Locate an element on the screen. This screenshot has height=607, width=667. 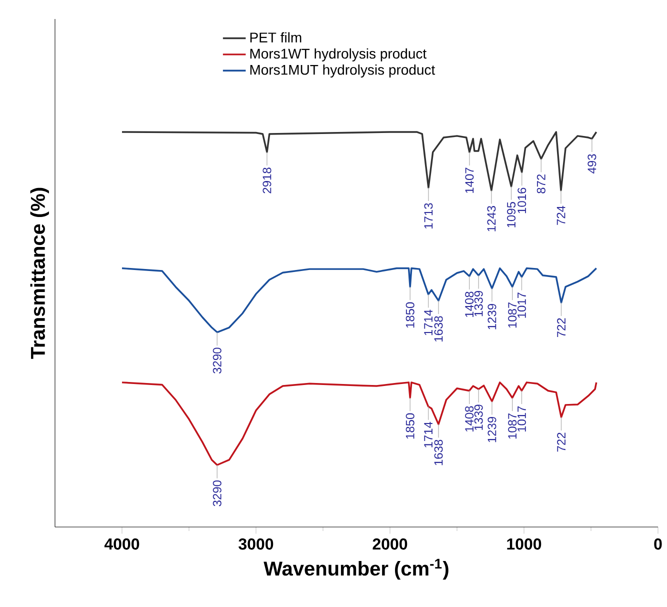
annotation: 1095 is located at coordinates (511, 215).